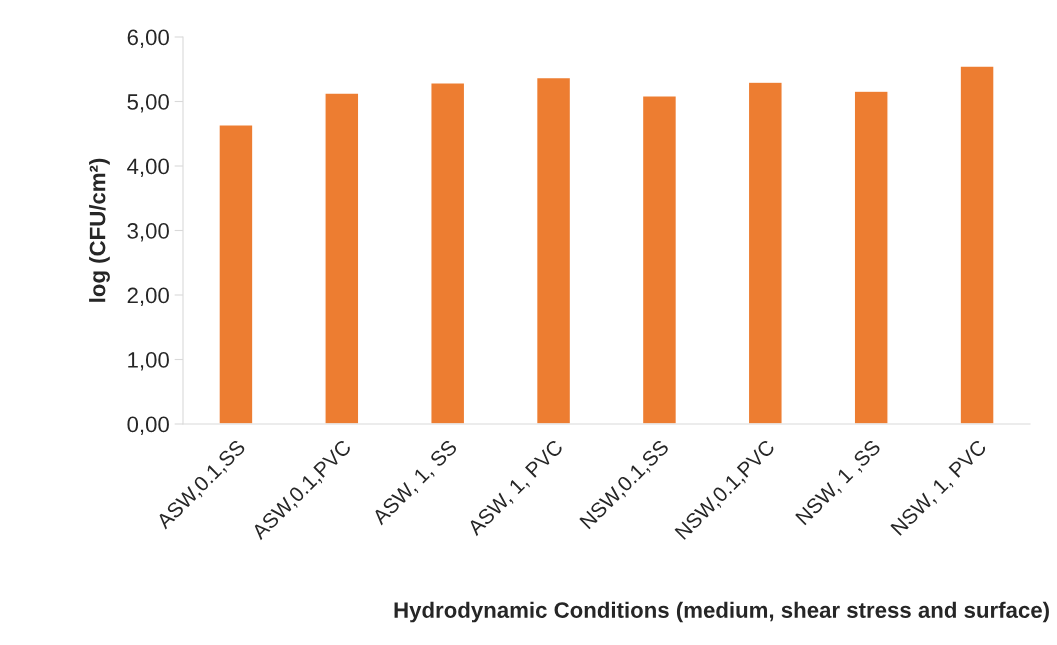  I want to click on y-tick-label: 3,00, so click(148, 232).